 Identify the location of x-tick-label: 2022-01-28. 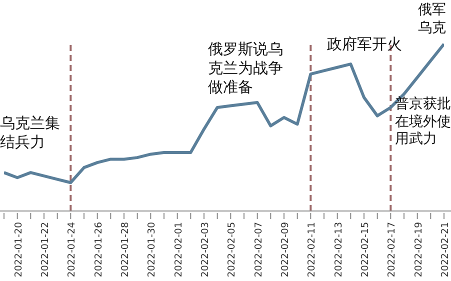
(125, 250).